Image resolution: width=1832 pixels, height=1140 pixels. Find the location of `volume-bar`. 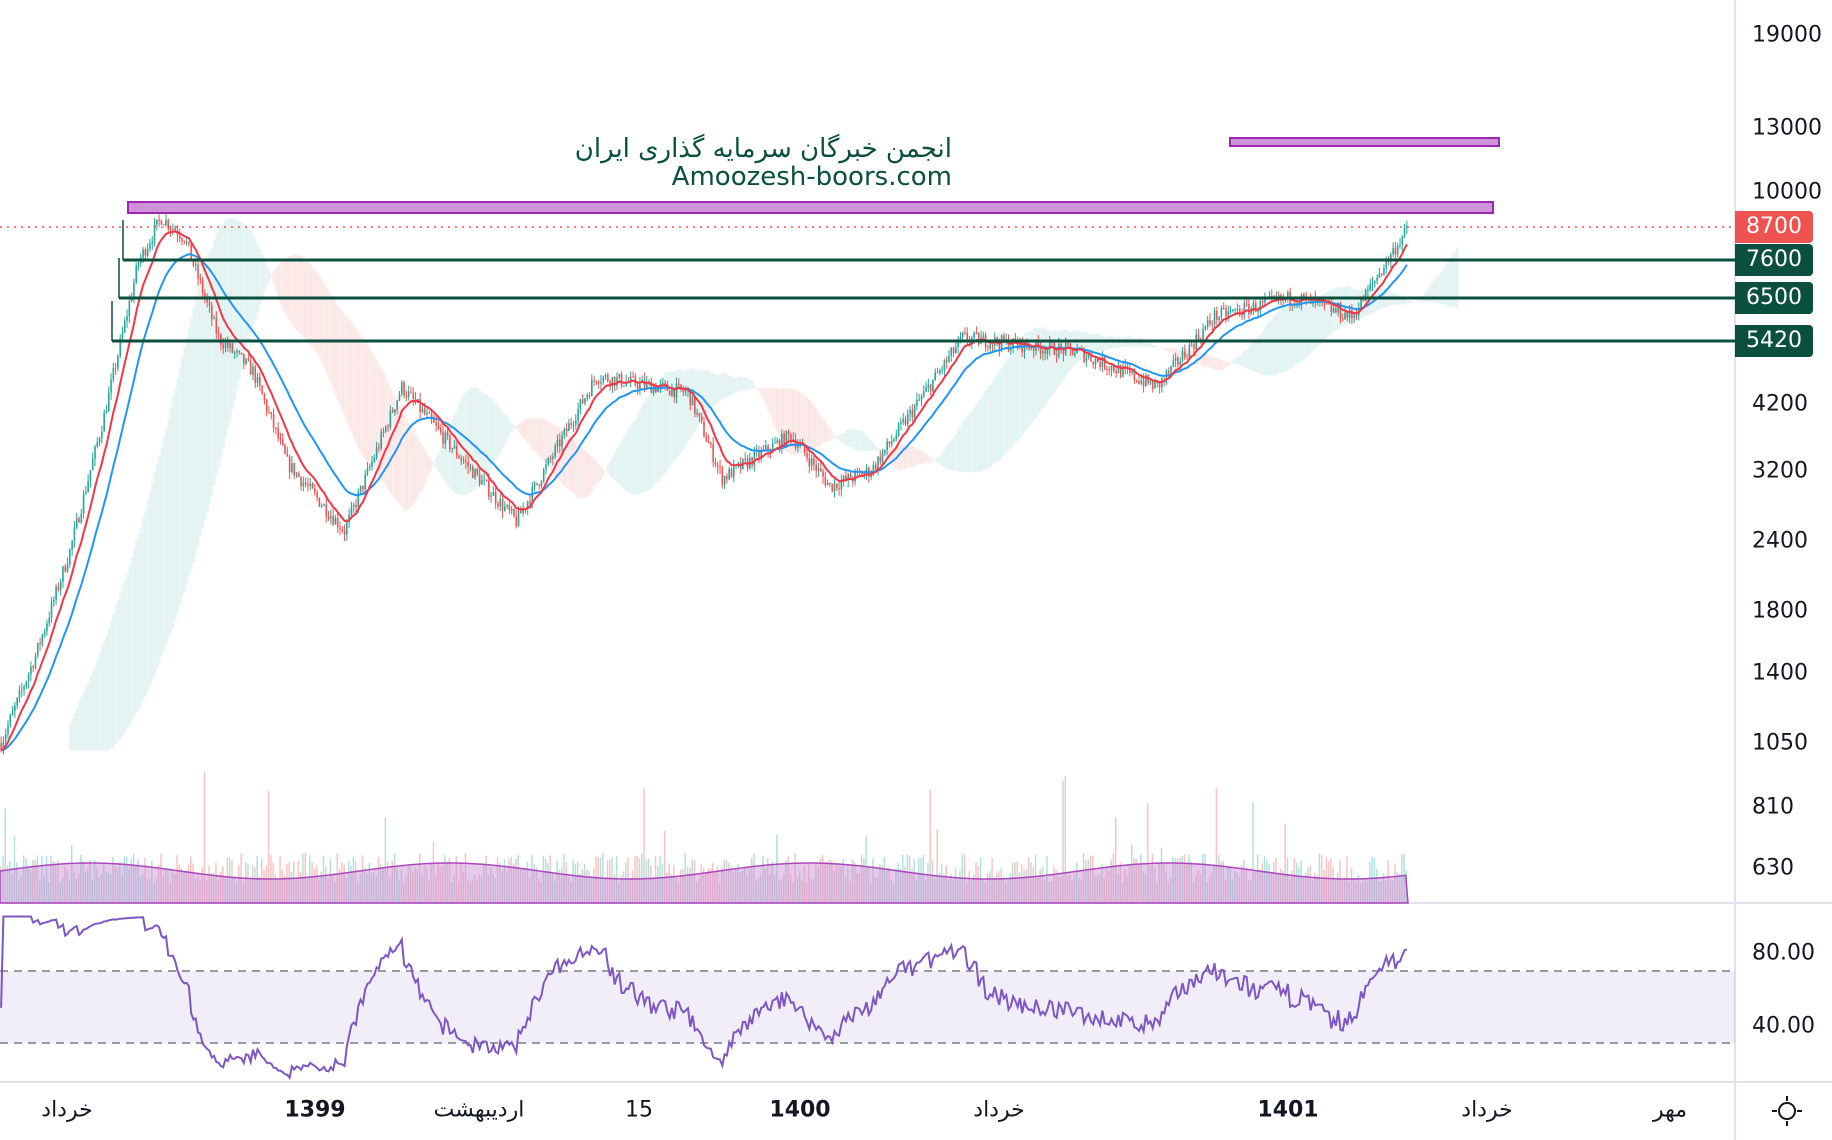

volume-bar is located at coordinates (937, 865).